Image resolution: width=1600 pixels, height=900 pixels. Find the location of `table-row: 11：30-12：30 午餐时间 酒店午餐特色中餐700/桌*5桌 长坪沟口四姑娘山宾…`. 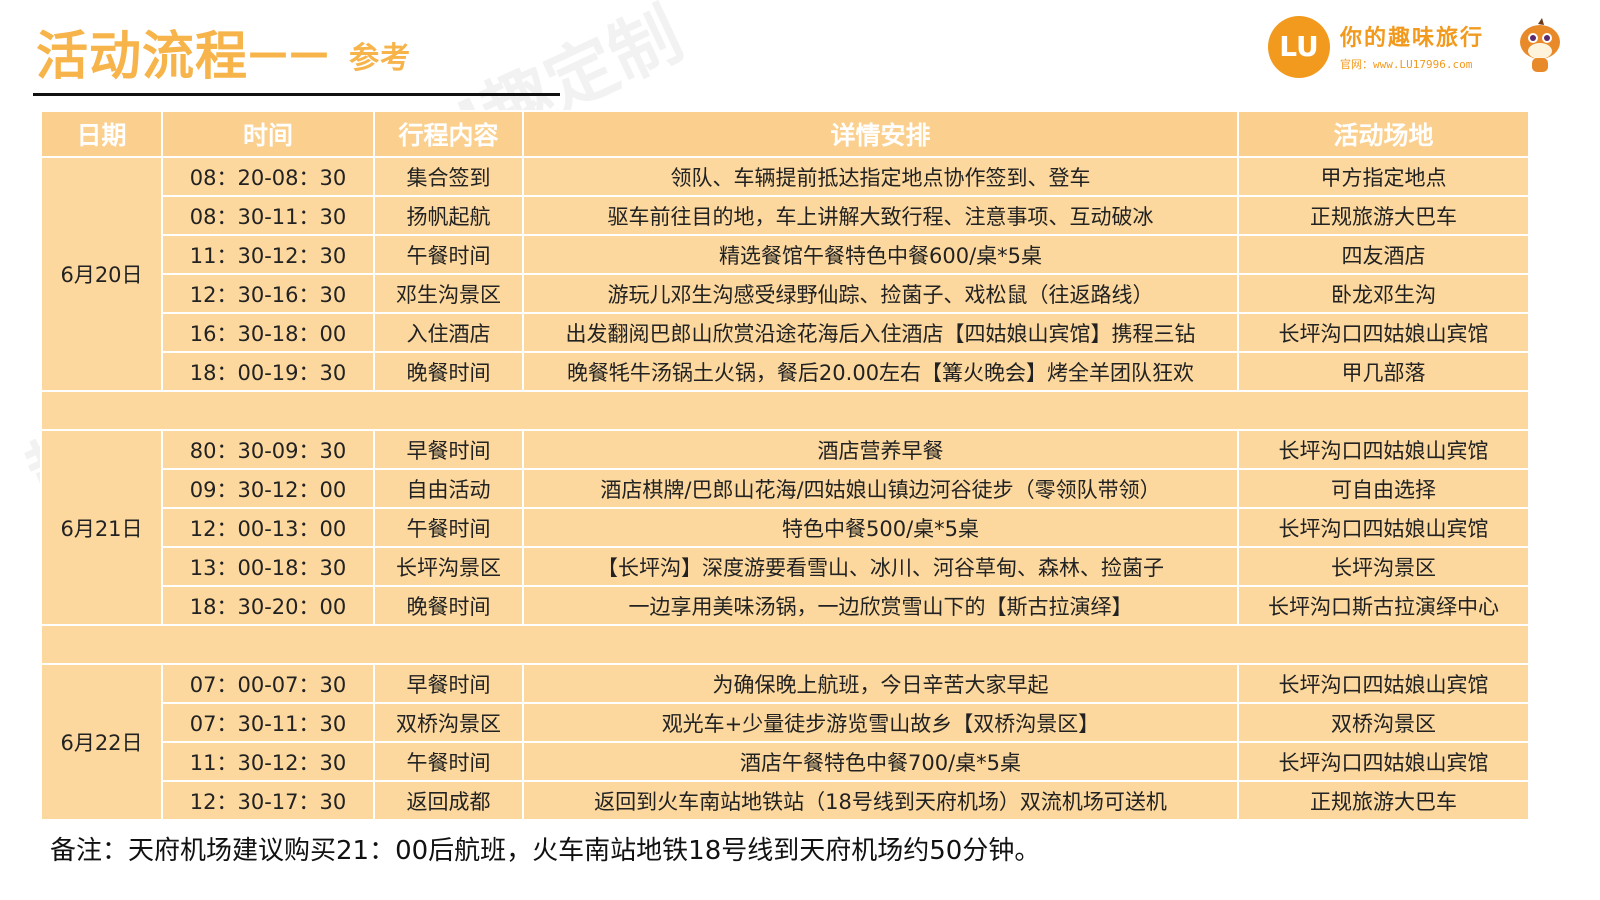

table-row: 11：30-12：30 午餐时间 酒店午餐特色中餐700/桌*5桌 长坪沟口四姑娘山宾… is located at coordinates (785, 761).